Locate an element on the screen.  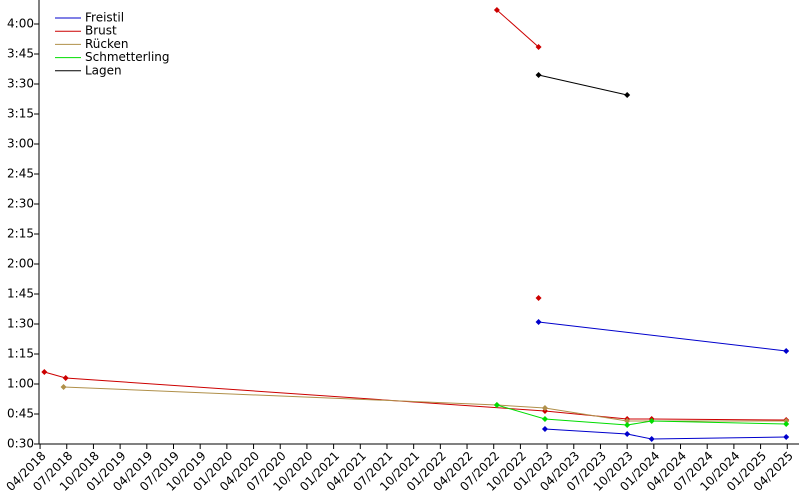
legend-label: Freistil is located at coordinates (104, 18).